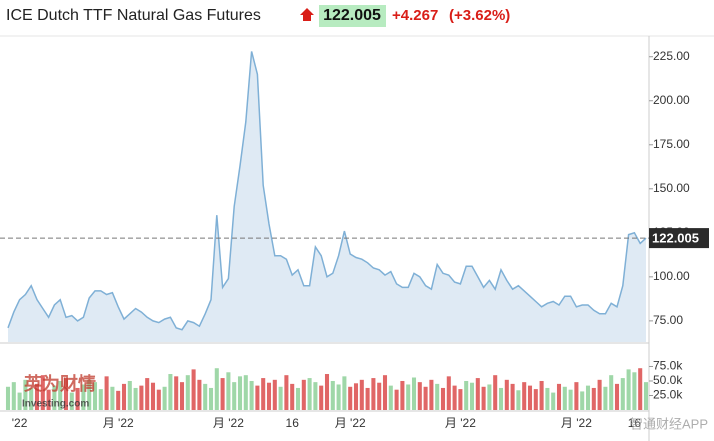 The width and height of the screenshot is (714, 441). I want to click on price-badge, so click(352, 16).